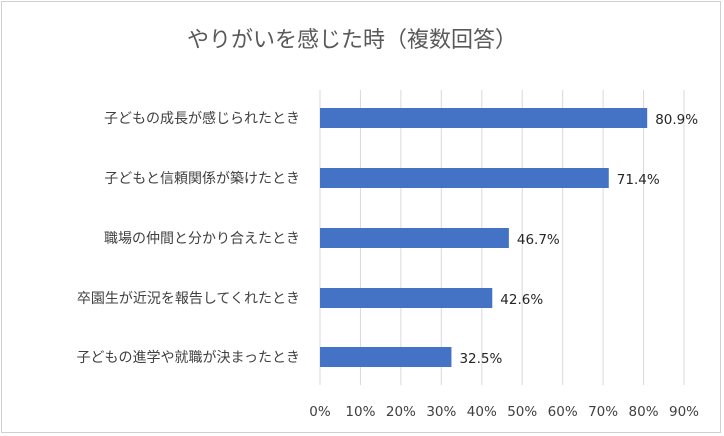 The height and width of the screenshot is (436, 724). Describe the element at coordinates (676, 120) in the screenshot. I see `data-label: 80.9%` at that location.